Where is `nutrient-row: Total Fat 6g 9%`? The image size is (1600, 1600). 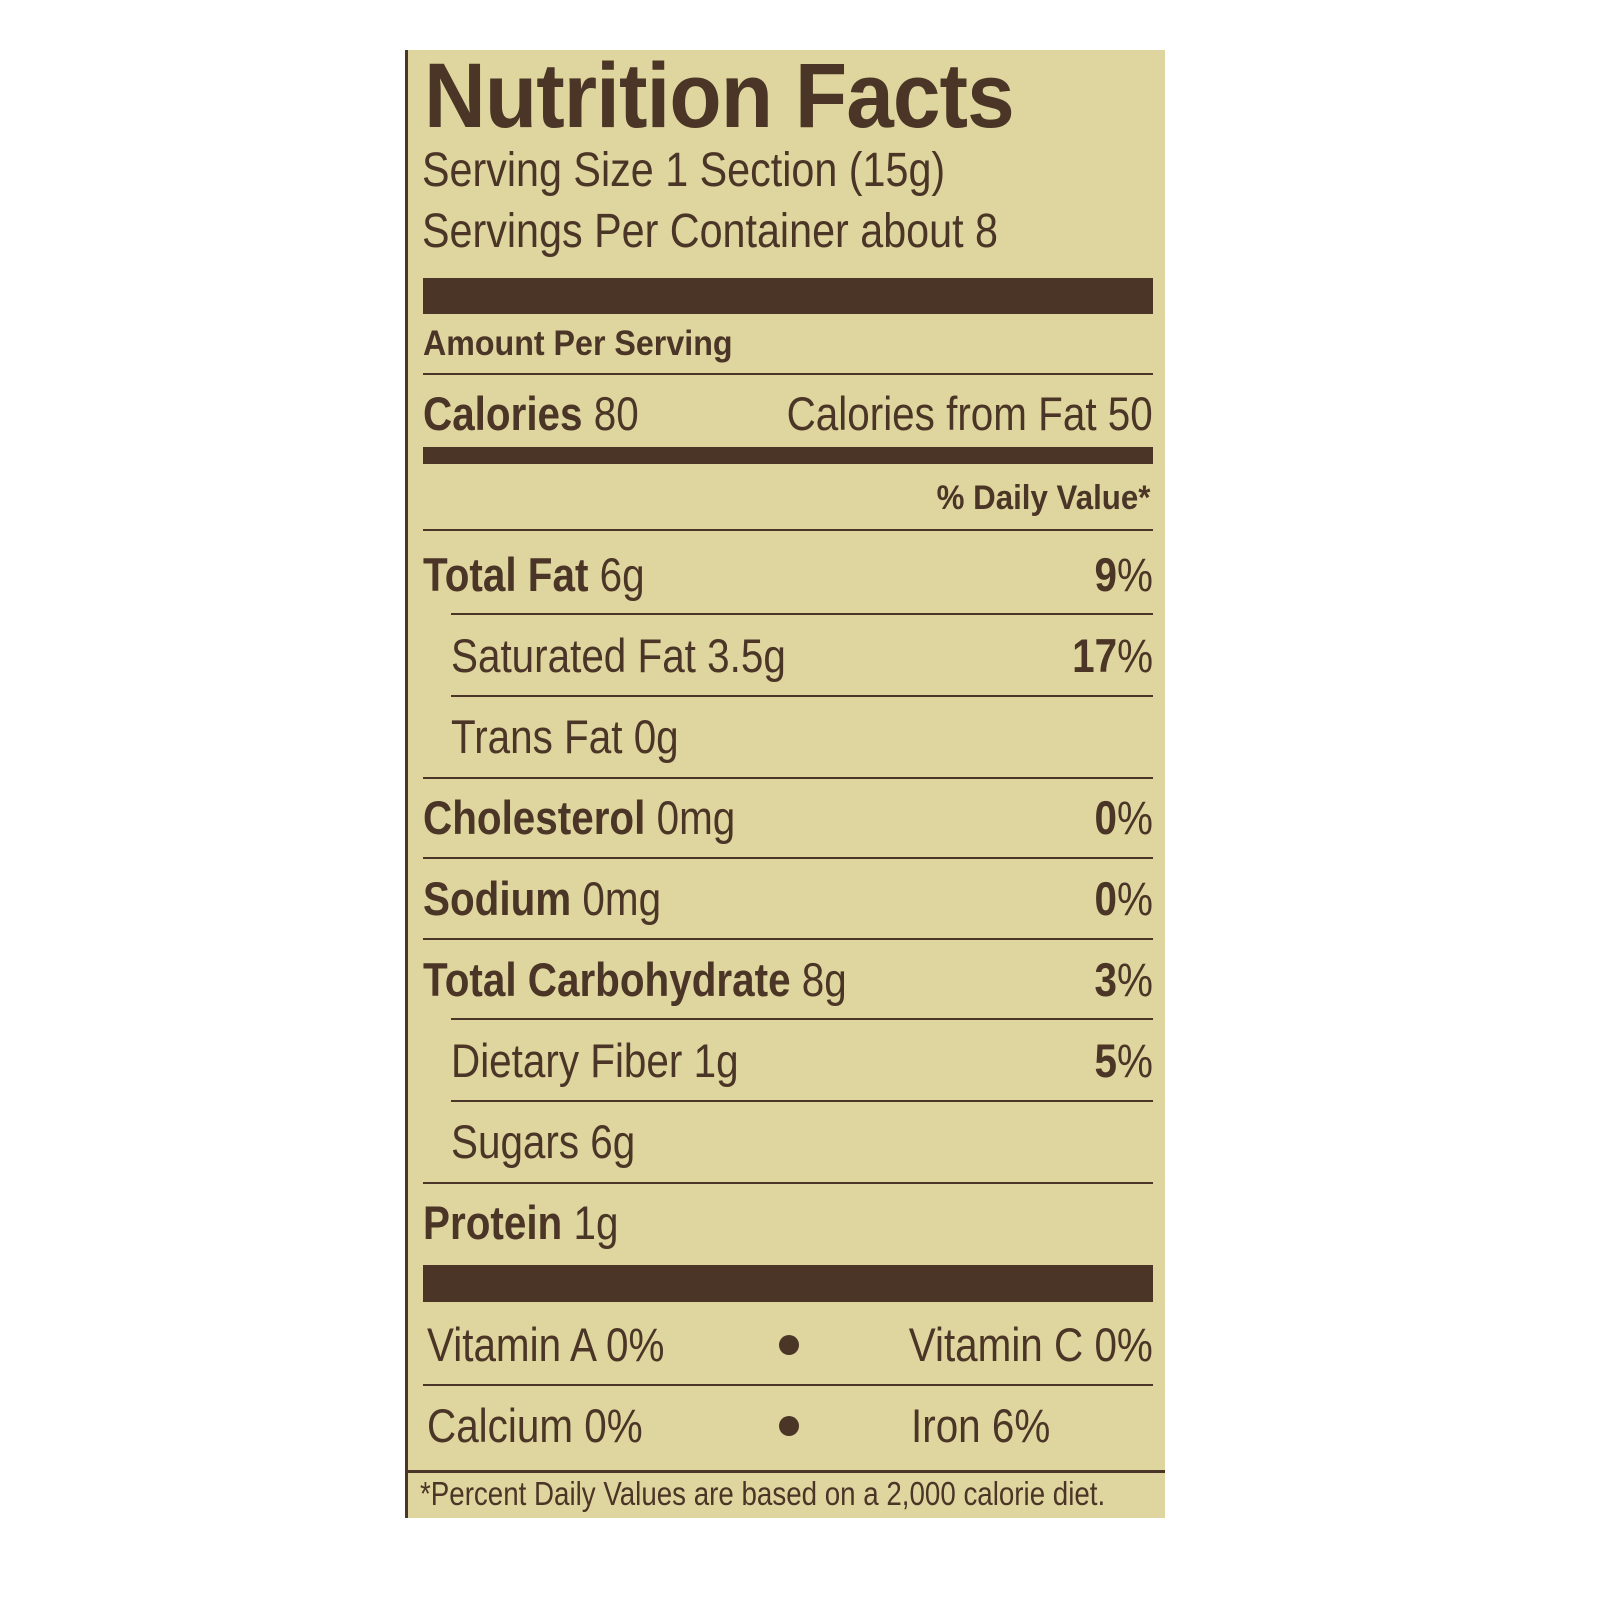 nutrient-row: Total Fat 6g 9% is located at coordinates (788, 575).